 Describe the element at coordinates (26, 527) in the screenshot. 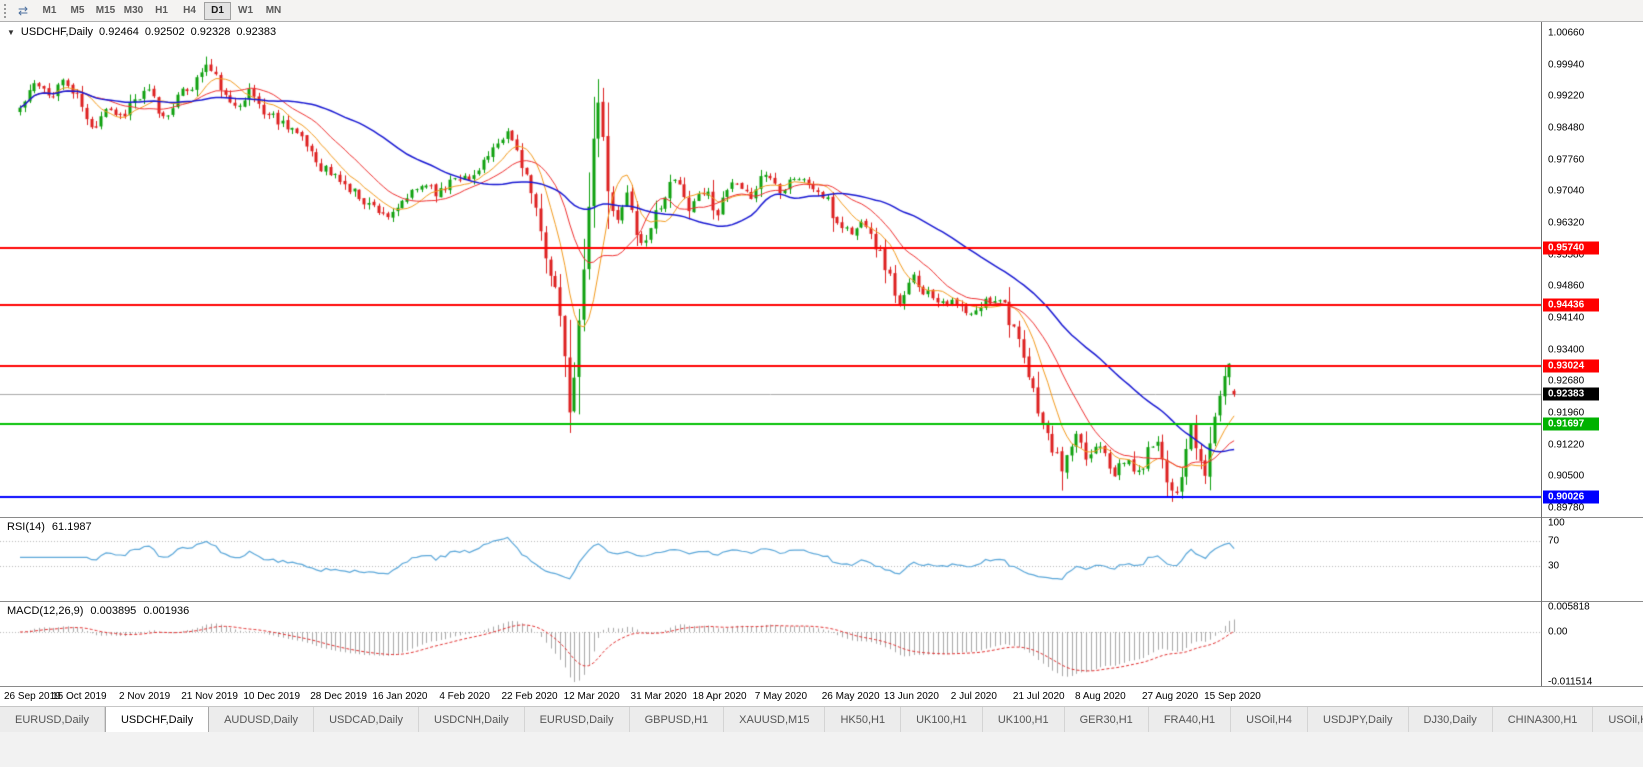

I see `rsi-name: RSI(14)` at that location.